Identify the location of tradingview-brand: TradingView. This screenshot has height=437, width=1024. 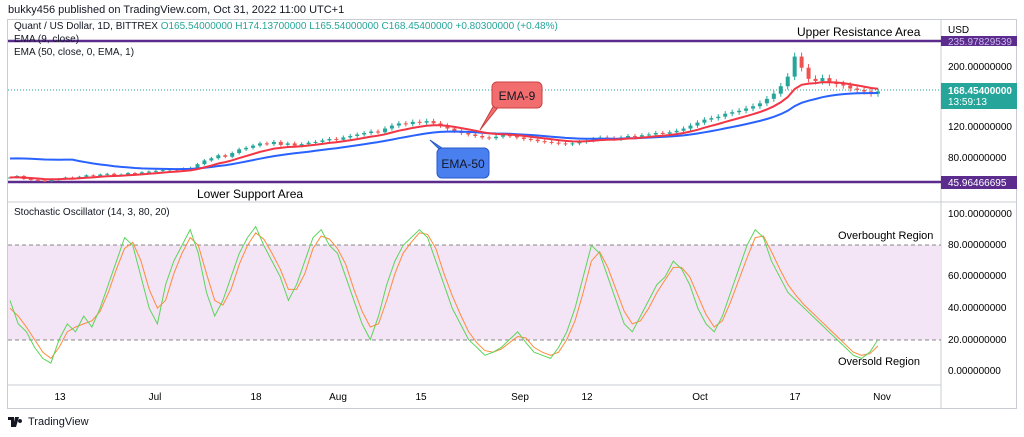
(58, 422).